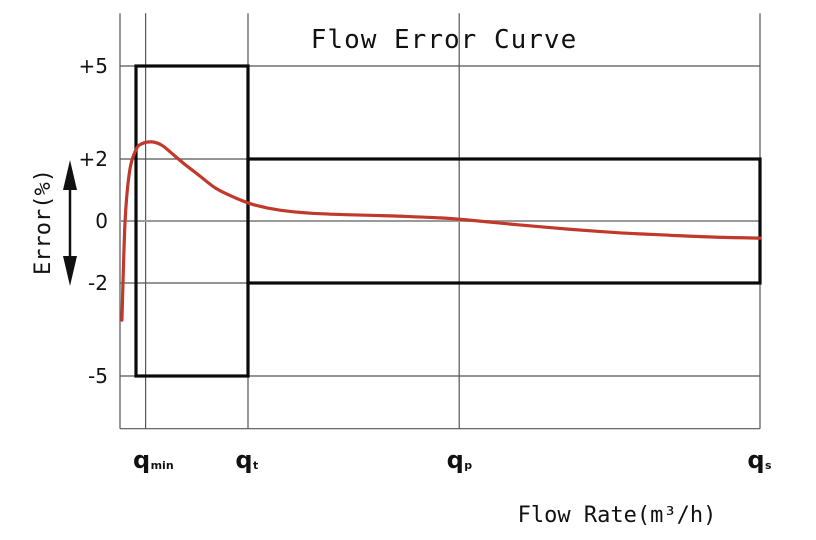 Image resolution: width=816 pixels, height=540 pixels. Describe the element at coordinates (162, 465) in the screenshot. I see `x-tick-sub-0: min` at that location.